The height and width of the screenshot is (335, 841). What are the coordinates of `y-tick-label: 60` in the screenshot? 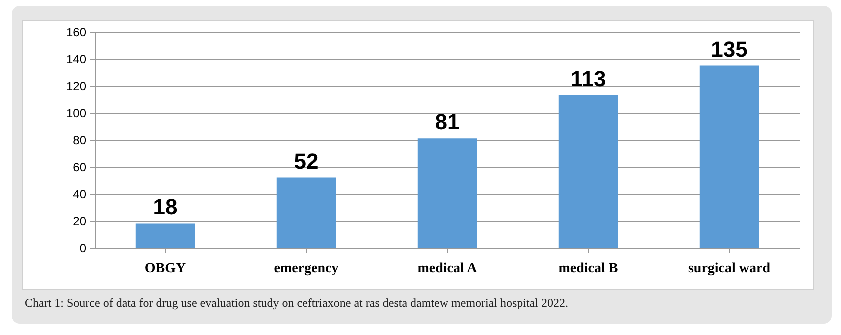 It's located at (80, 167).